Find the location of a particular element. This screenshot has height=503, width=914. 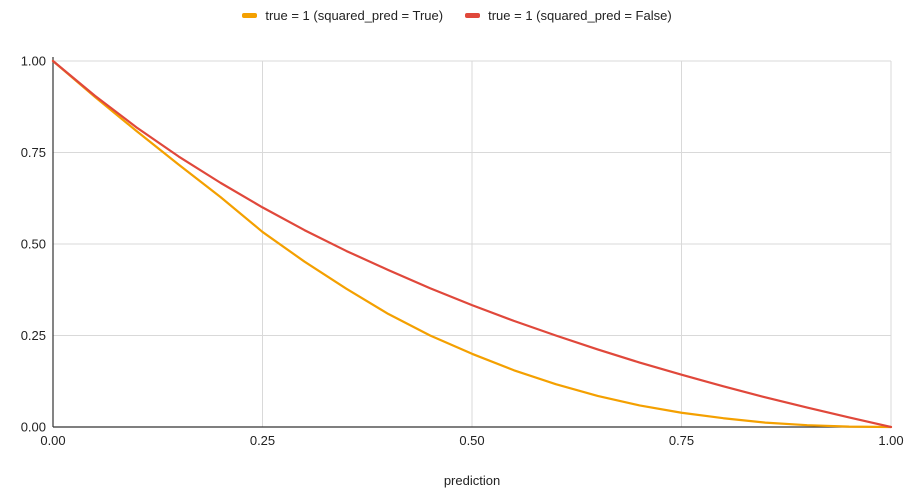

legend-swatch-squared-false is located at coordinates (473, 15).